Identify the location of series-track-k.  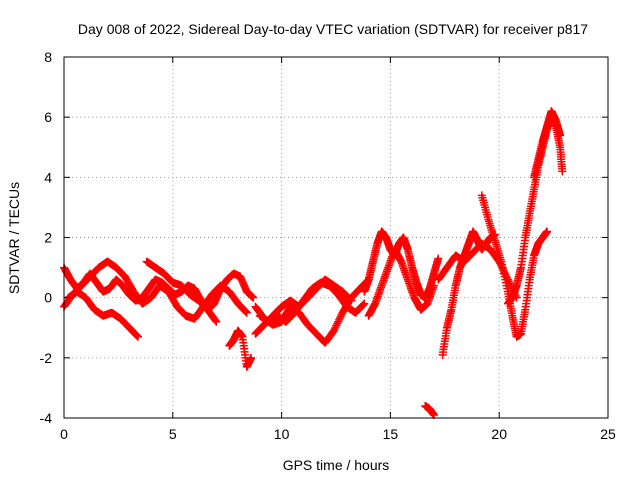
(429, 410).